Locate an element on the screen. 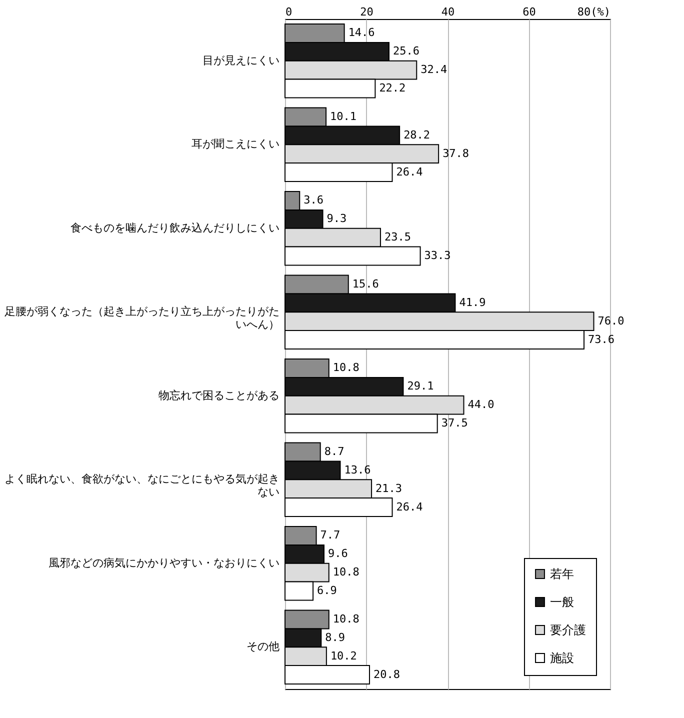 Image resolution: width=684 pixels, height=718 pixels. data-label: 23.5 is located at coordinates (397, 237).